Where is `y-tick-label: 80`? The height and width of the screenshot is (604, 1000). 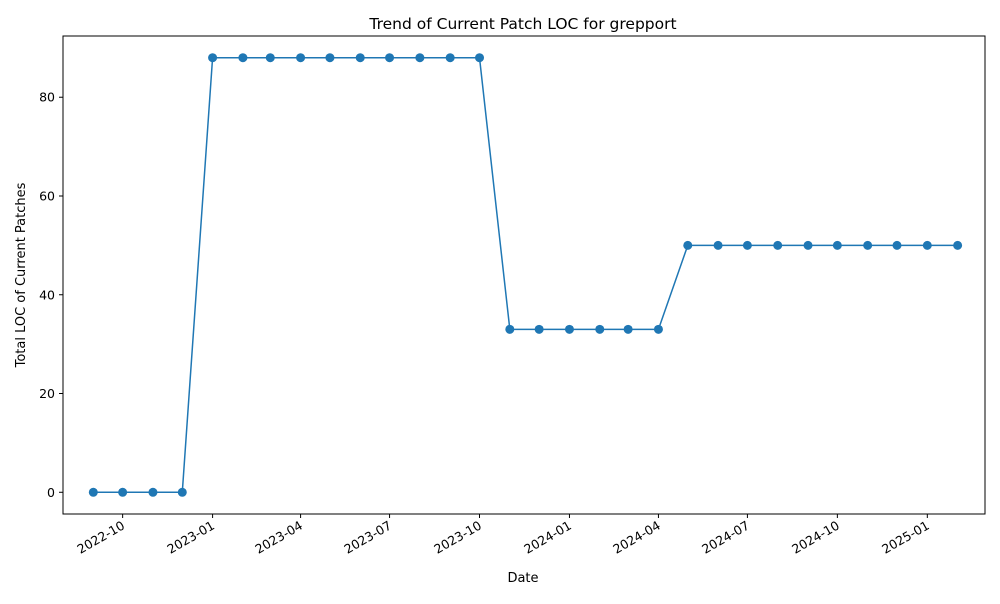 y-tick-label: 80 is located at coordinates (47, 97).